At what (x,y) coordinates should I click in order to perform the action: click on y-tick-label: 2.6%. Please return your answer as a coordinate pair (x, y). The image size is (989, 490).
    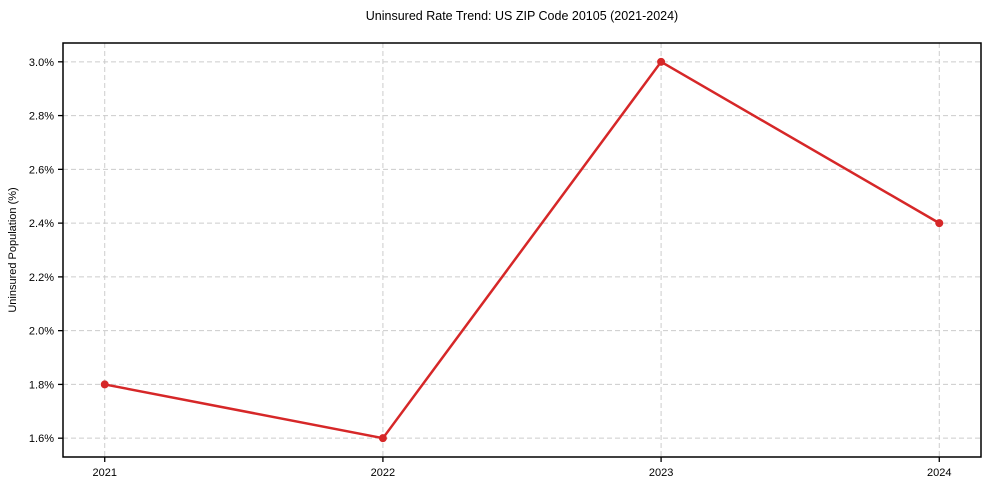
    Looking at the image, I should click on (41, 170).